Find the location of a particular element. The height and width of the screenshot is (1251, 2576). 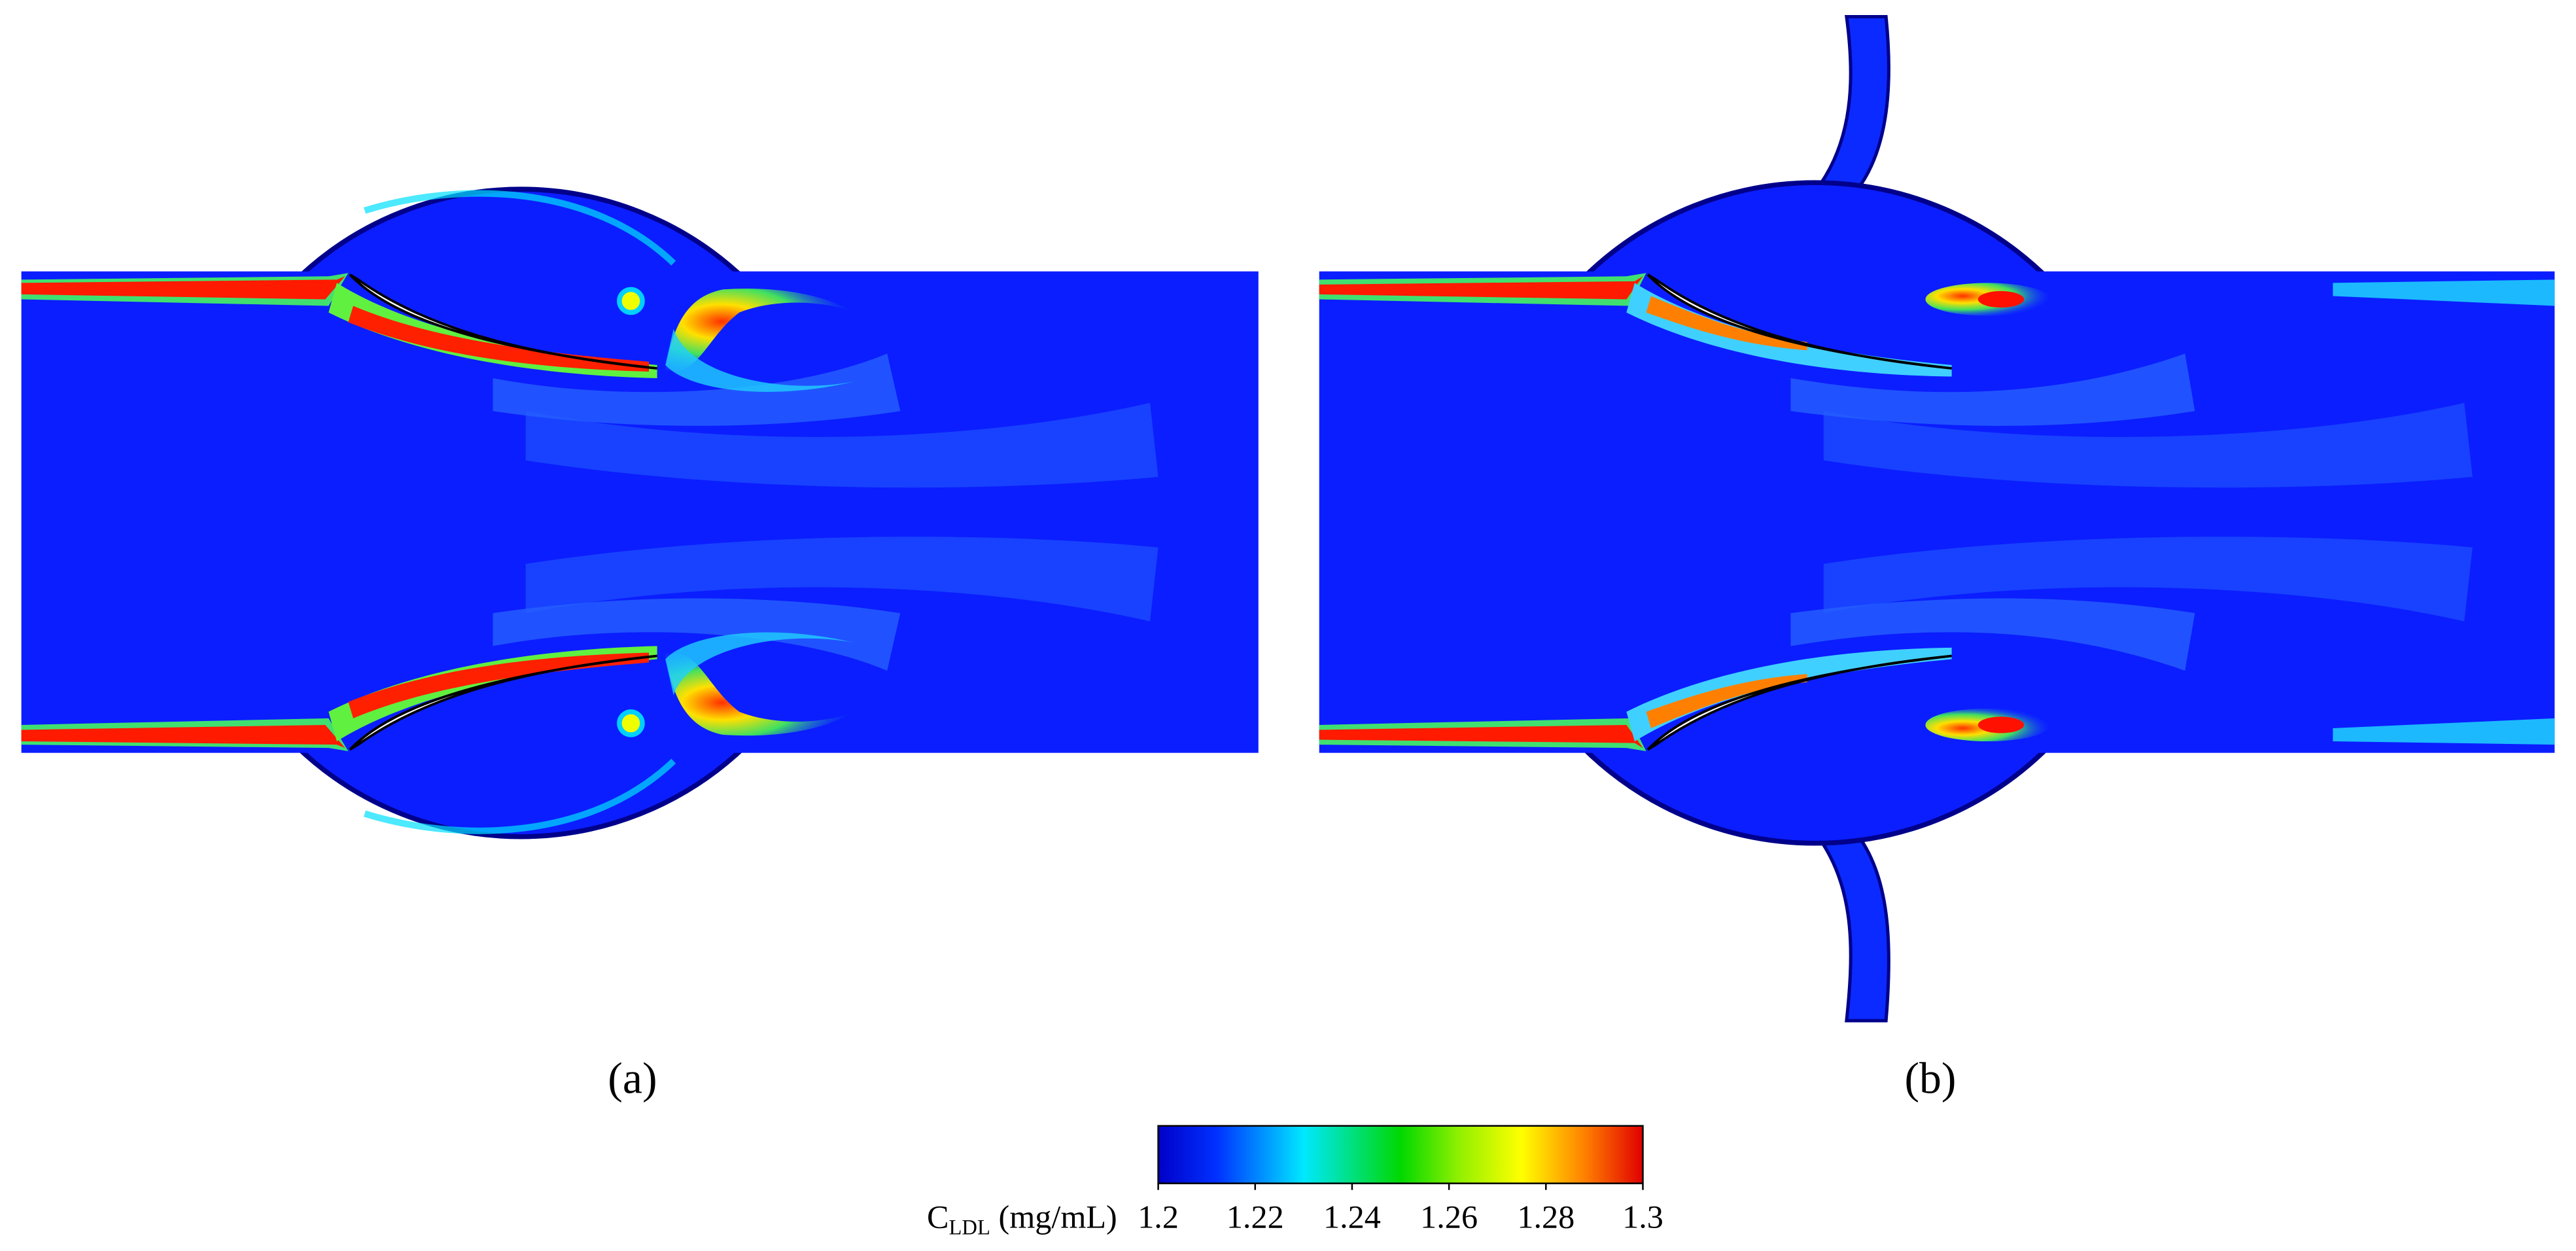

tick-label: 1.26 is located at coordinates (1449, 1216).